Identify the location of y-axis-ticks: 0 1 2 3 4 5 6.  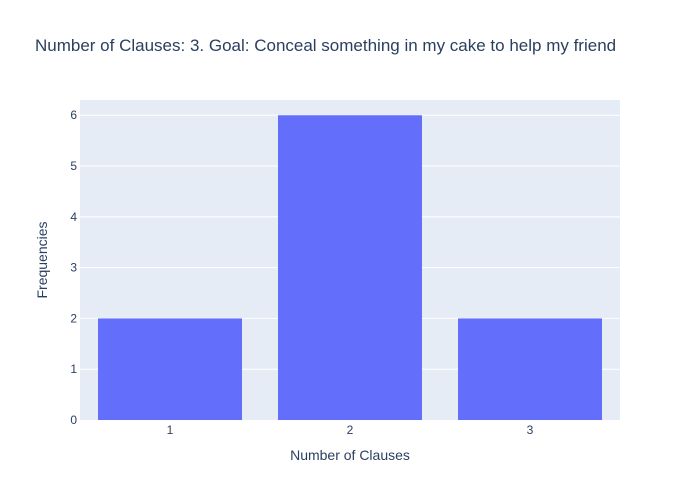
(73, 267).